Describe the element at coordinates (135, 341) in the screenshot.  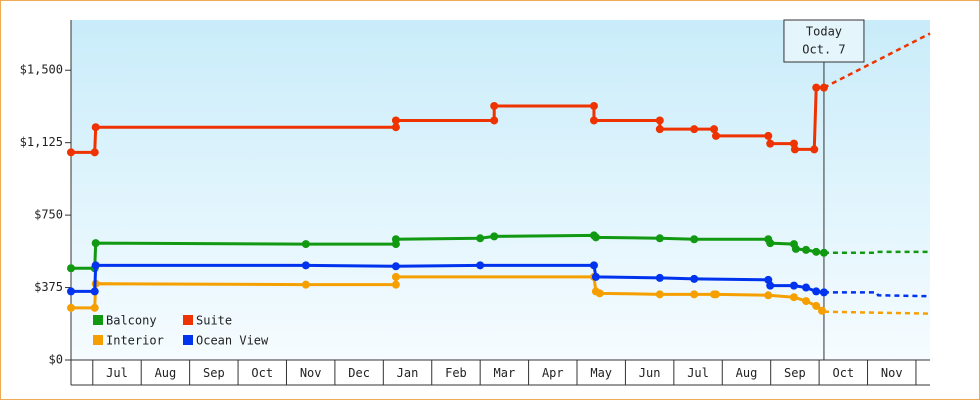
I see `legend-label: Interior` at that location.